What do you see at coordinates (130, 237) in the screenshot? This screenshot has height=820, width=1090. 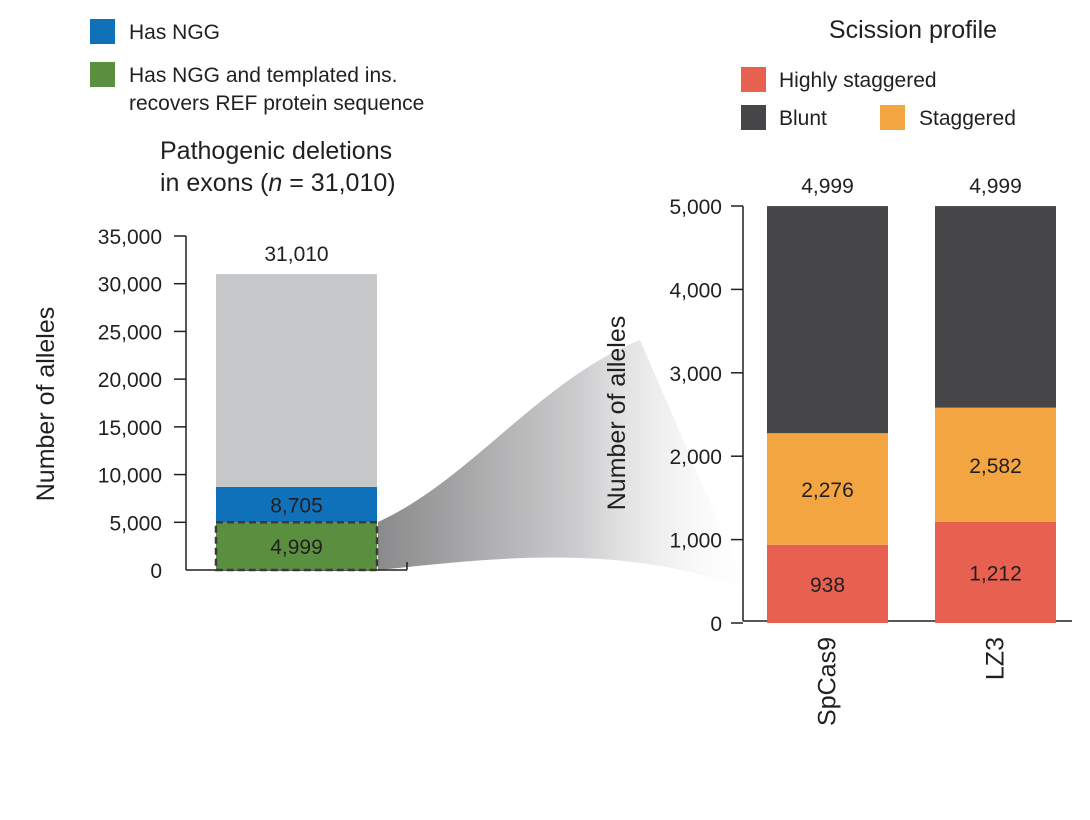 I see `left-y-tick-35000-label: 35,000` at bounding box center [130, 237].